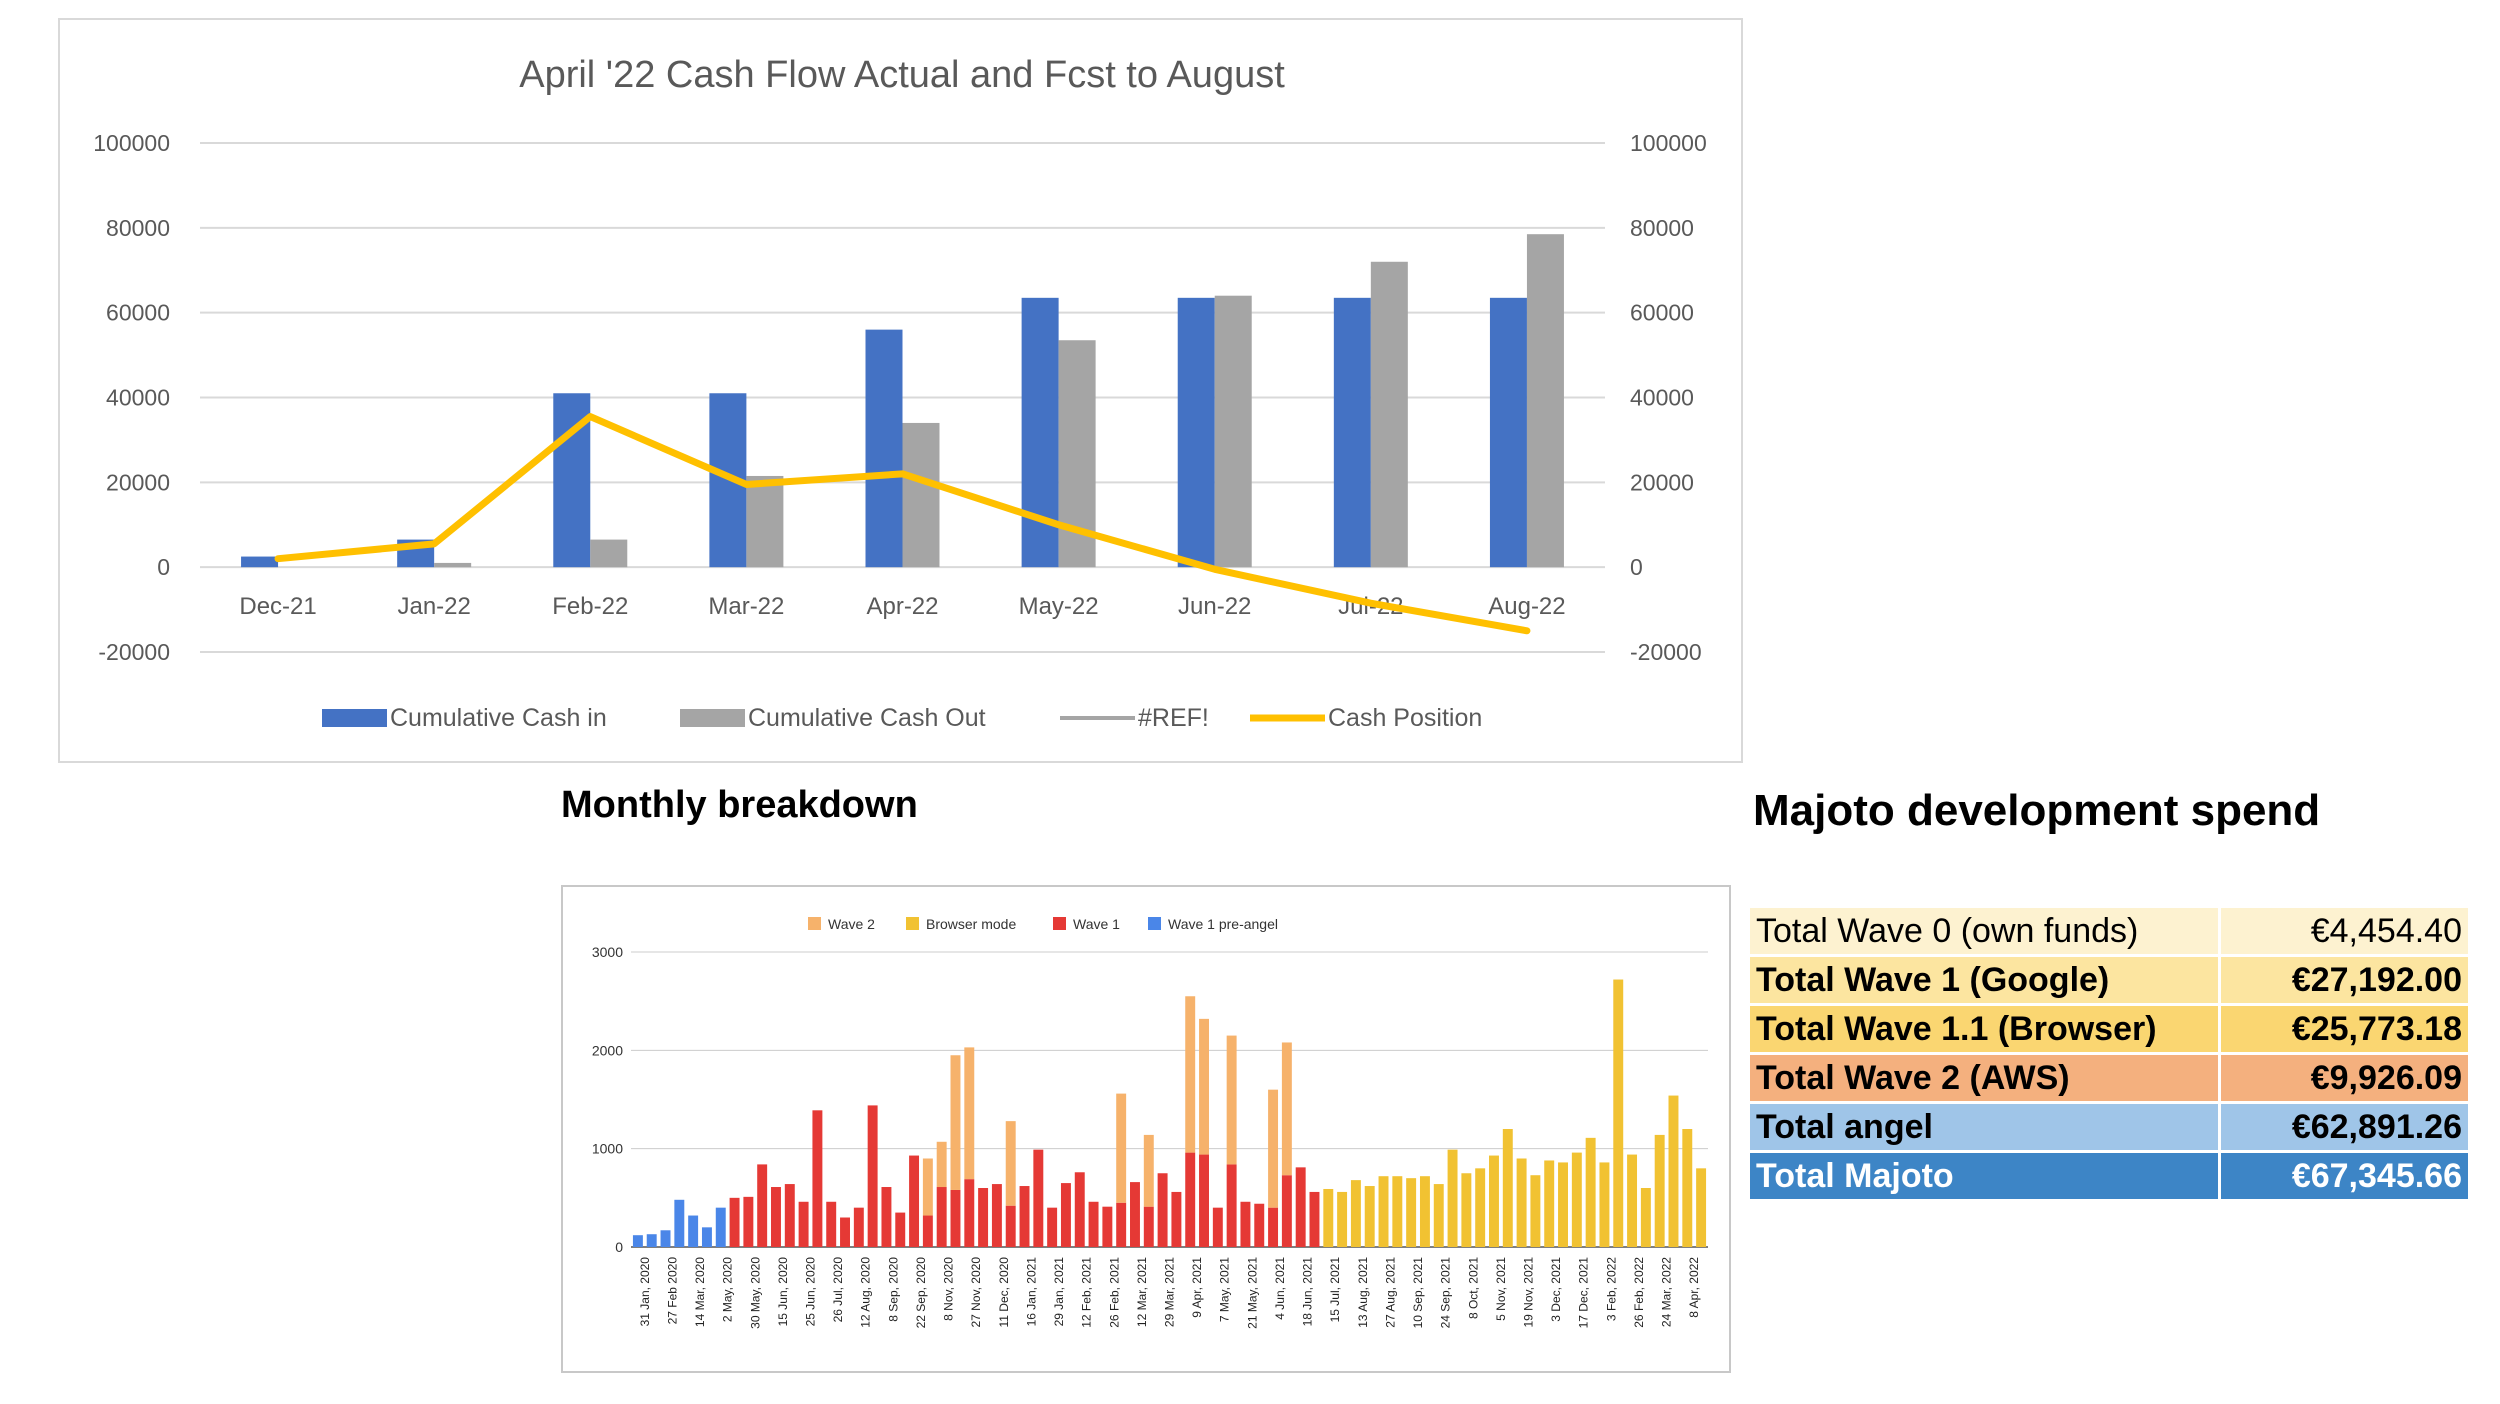 Image resolution: width=2500 pixels, height=1404 pixels. What do you see at coordinates (2343, 1078) in the screenshot?
I see `spend-row-value: €9,926.09` at bounding box center [2343, 1078].